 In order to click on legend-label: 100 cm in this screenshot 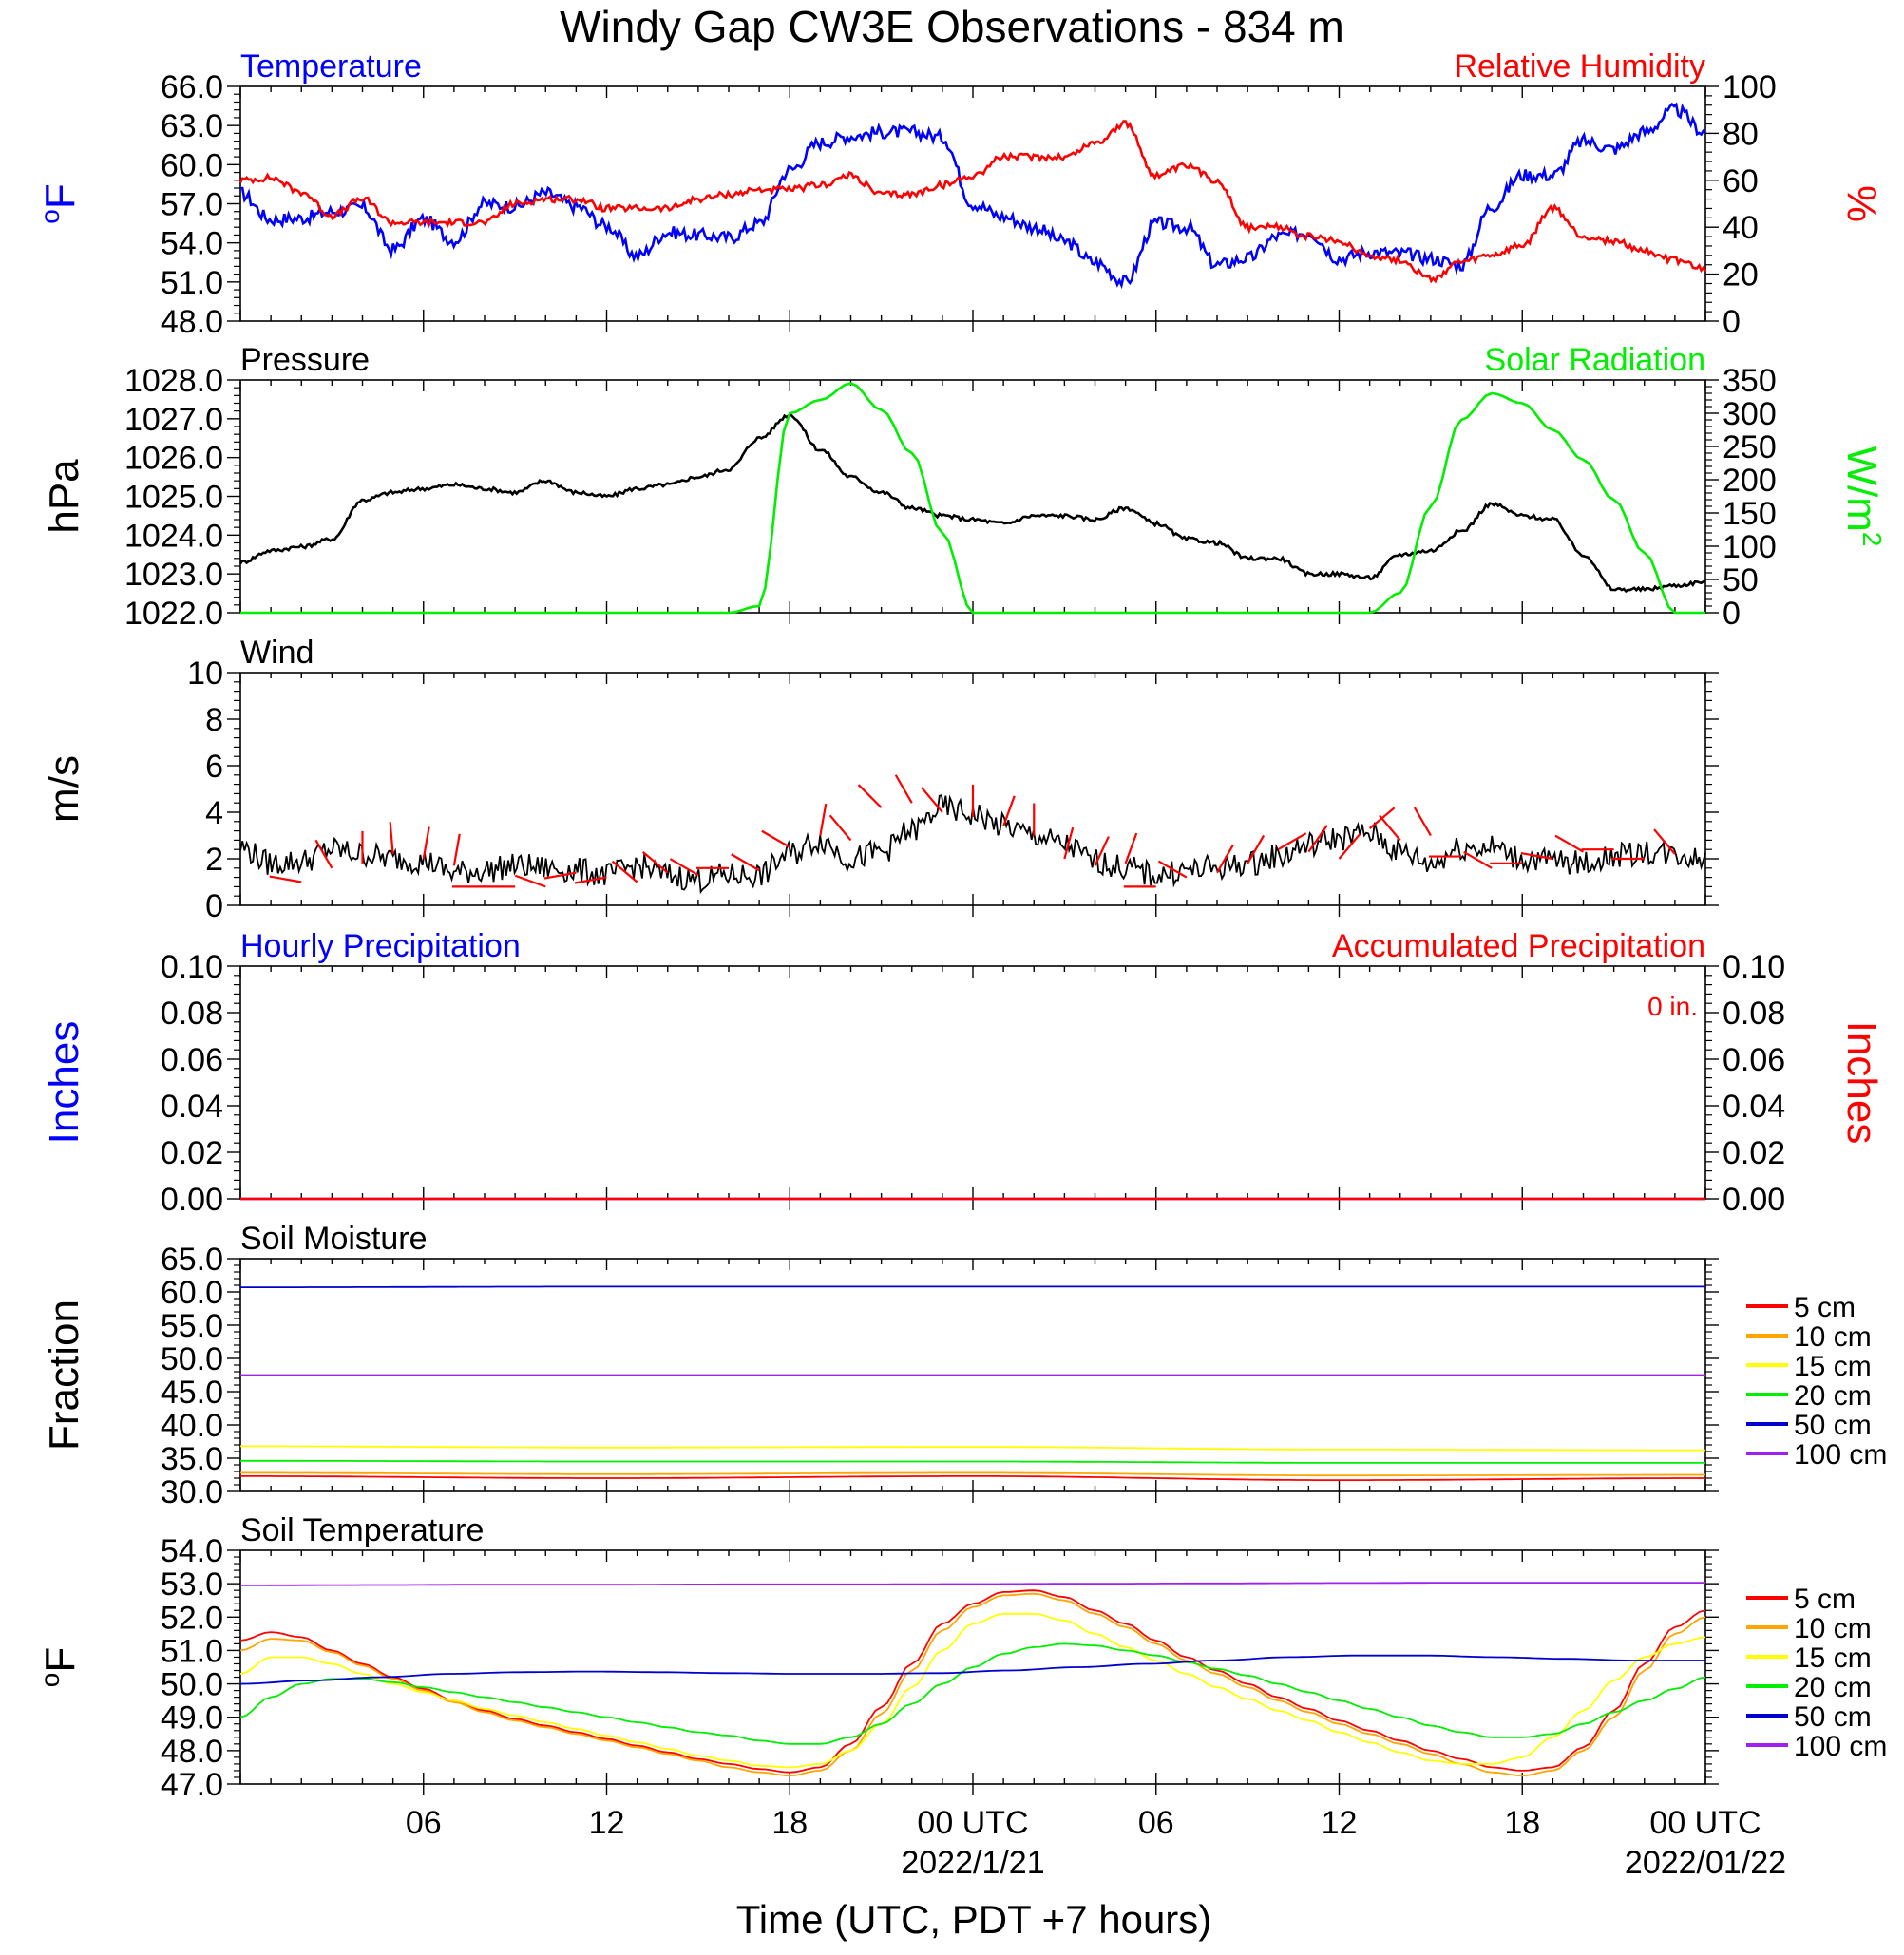, I will do `click(1840, 1746)`.